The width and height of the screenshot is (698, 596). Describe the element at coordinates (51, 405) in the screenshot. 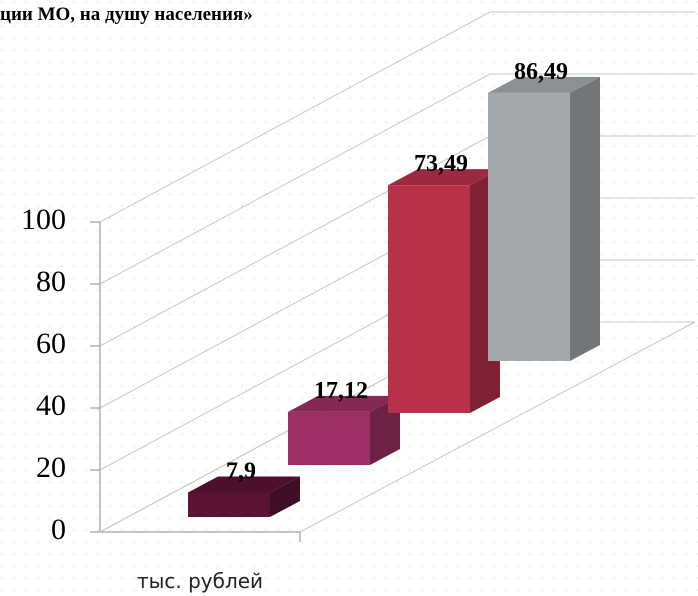

I see `y-tick-label: 40` at that location.